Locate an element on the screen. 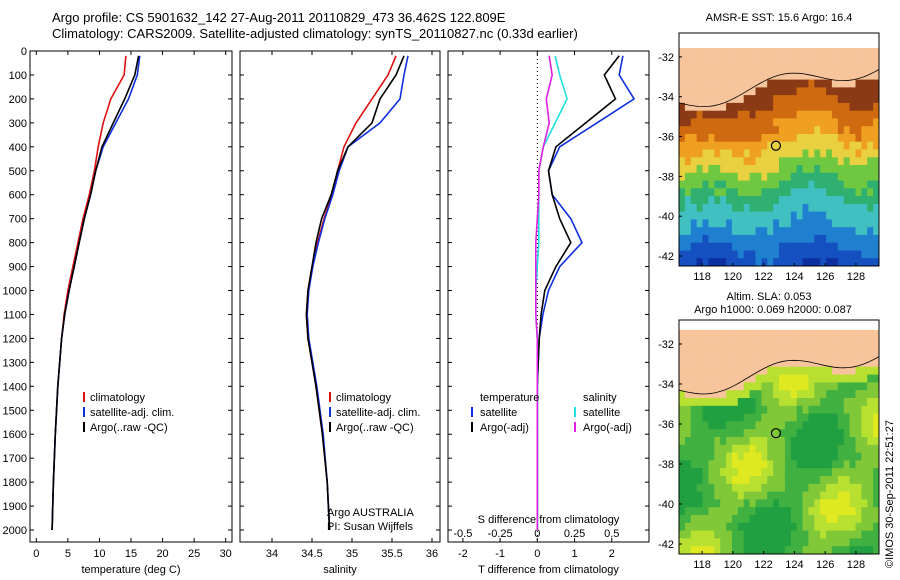  legend-label: climatology is located at coordinates (364, 398).